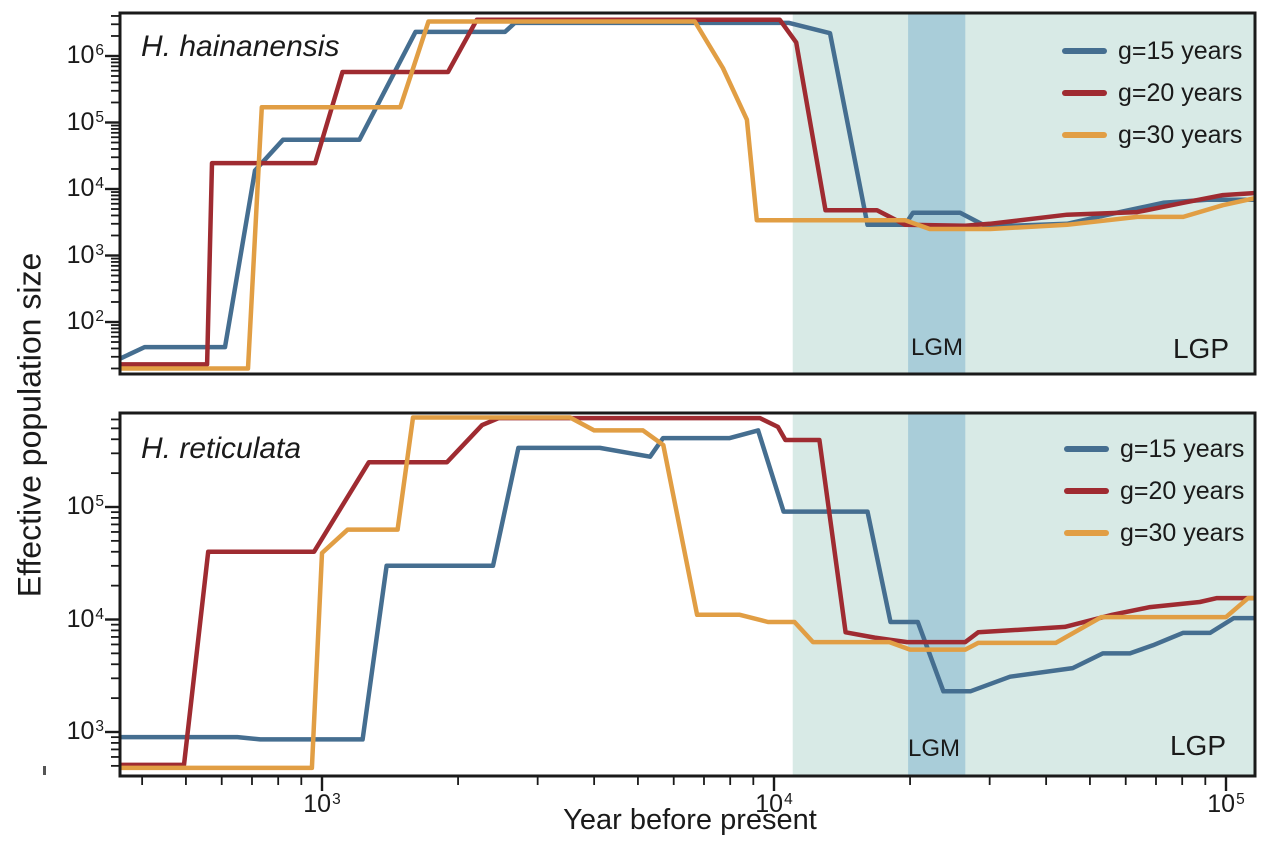  What do you see at coordinates (936, 347) in the screenshot?
I see `lgm-label-top: LGM` at bounding box center [936, 347].